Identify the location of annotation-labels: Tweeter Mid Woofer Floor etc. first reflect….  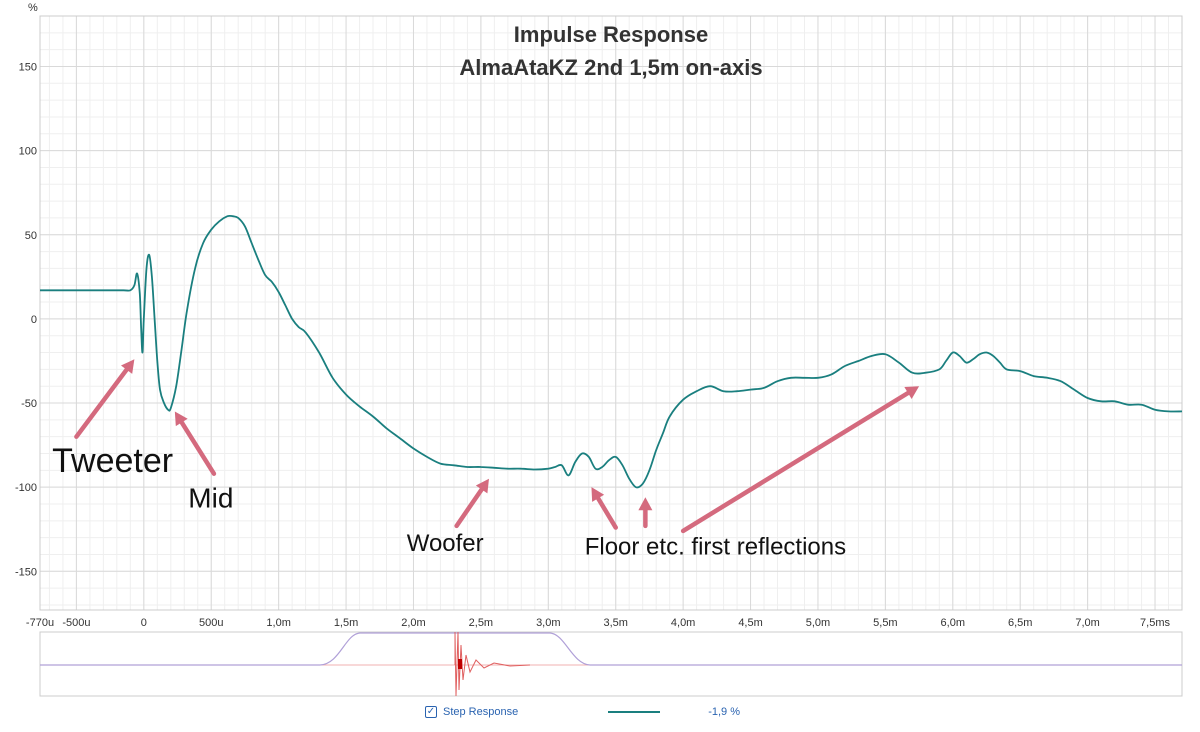
(449, 501).